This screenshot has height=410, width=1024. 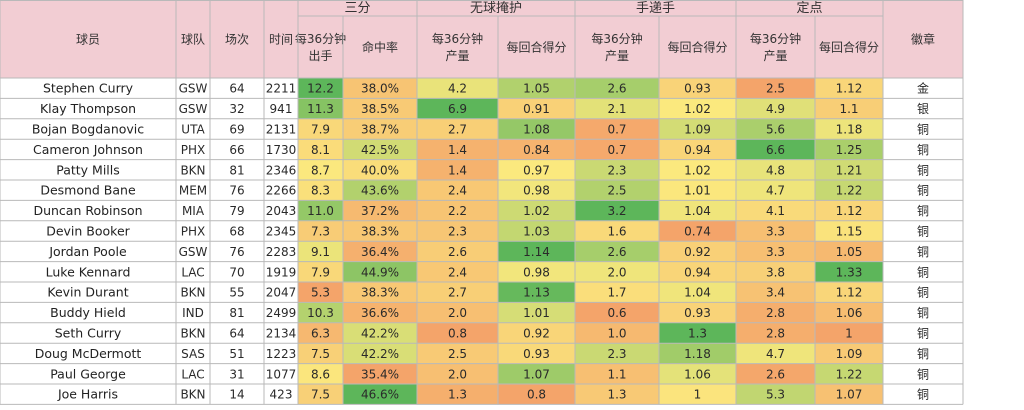 I want to click on cell-value: 0.84, so click(x=536, y=150).